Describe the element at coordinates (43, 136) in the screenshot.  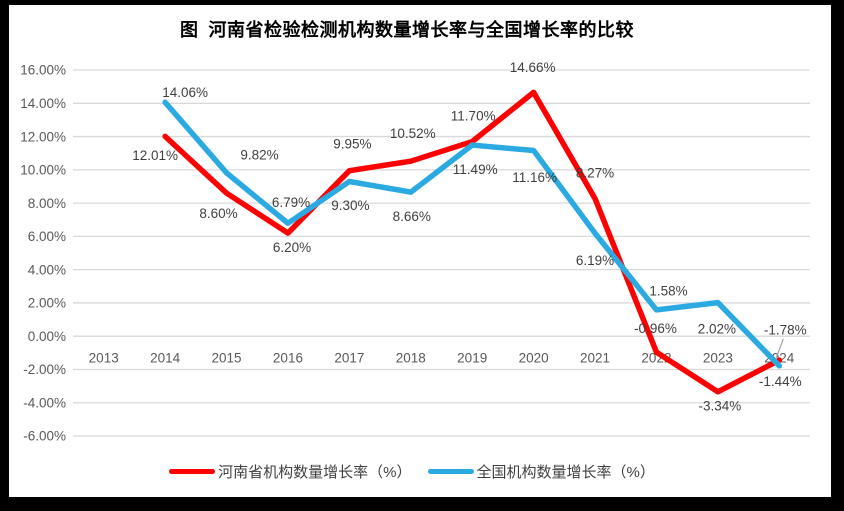
I see `y-axis-tick-label: 12.00%` at that location.